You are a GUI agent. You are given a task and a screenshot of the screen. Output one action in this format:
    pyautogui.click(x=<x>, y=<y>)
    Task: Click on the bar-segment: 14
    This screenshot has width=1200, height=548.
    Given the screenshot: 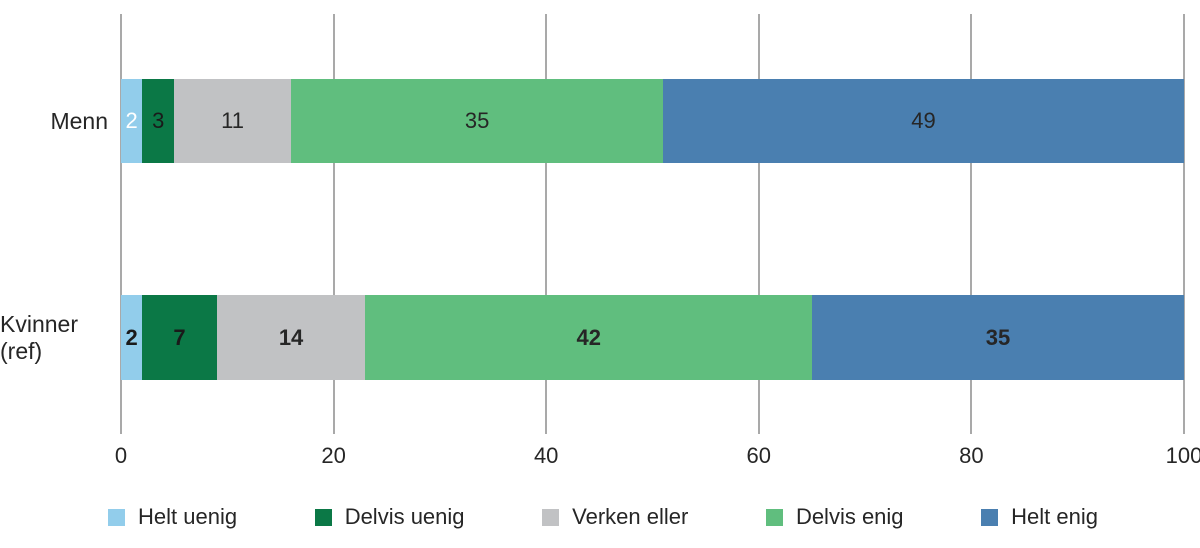 What is the action you would take?
    pyautogui.click(x=291, y=337)
    